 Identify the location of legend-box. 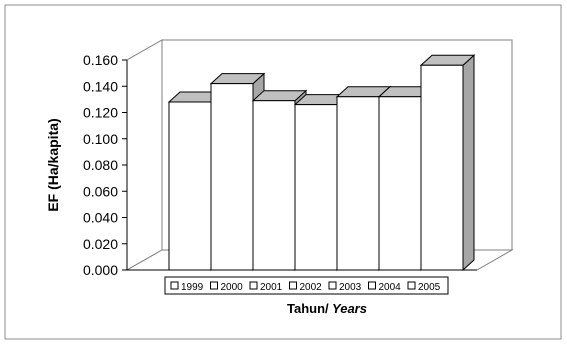
(306, 285).